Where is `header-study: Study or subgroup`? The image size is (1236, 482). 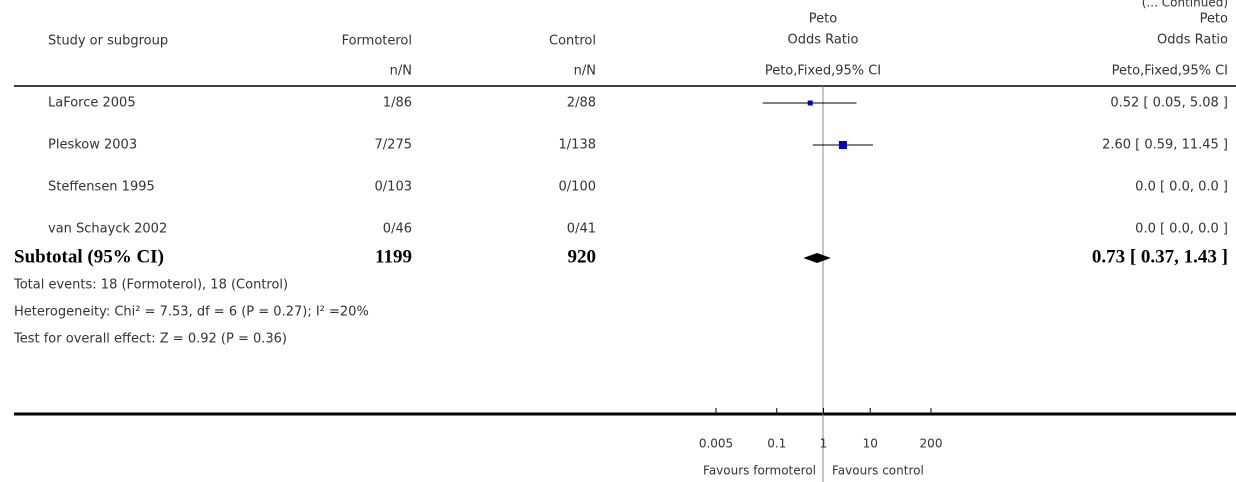 header-study: Study or subgroup is located at coordinates (108, 41).